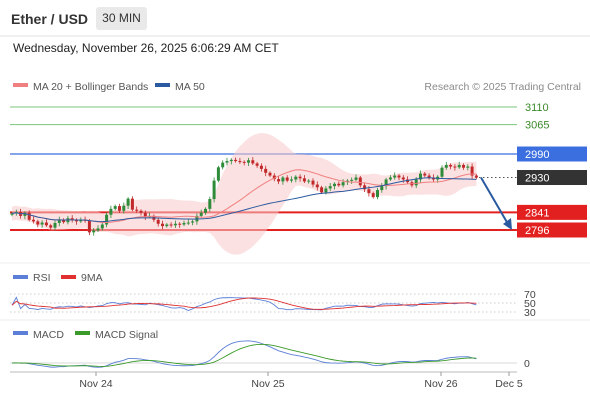 This screenshot has height=400, width=590. I want to click on rsi-ma-line, so click(244, 303).